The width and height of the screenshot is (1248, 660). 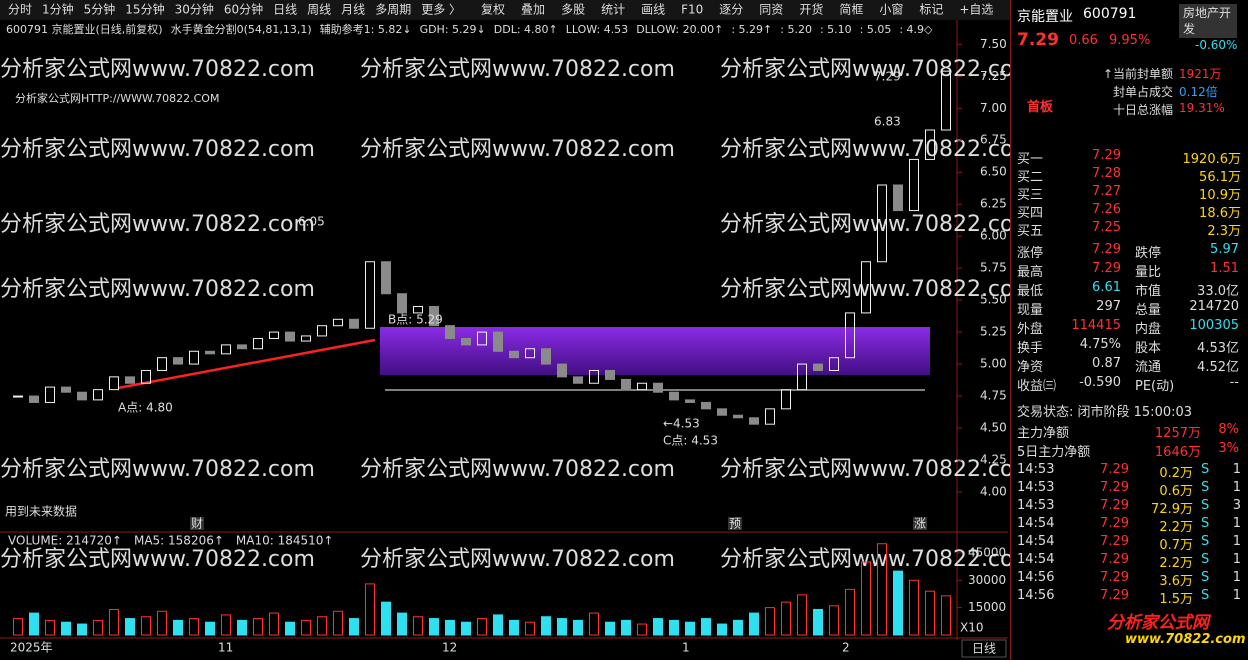 What do you see at coordinates (731, 10) in the screenshot?
I see `tool-button: 逐分` at bounding box center [731, 10].